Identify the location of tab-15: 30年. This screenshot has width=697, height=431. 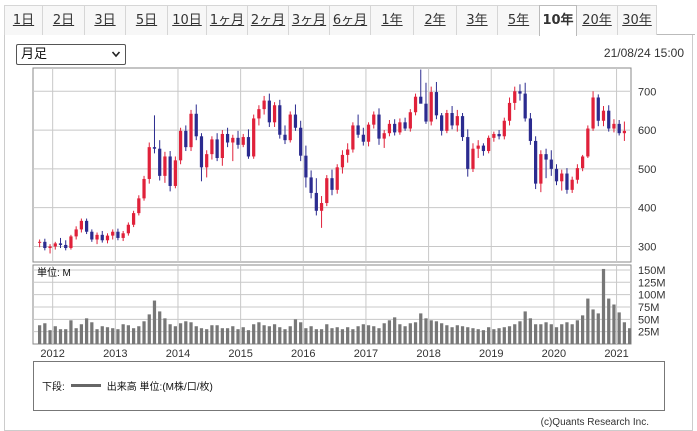
(637, 20).